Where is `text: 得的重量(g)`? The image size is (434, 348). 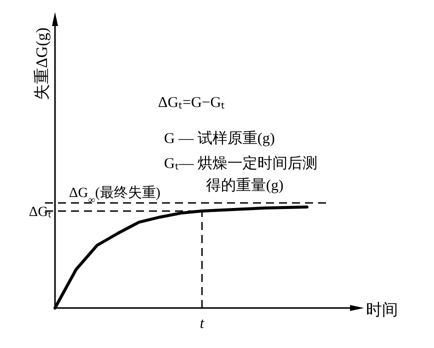
text: 得的重量(g) is located at coordinates (245, 185).